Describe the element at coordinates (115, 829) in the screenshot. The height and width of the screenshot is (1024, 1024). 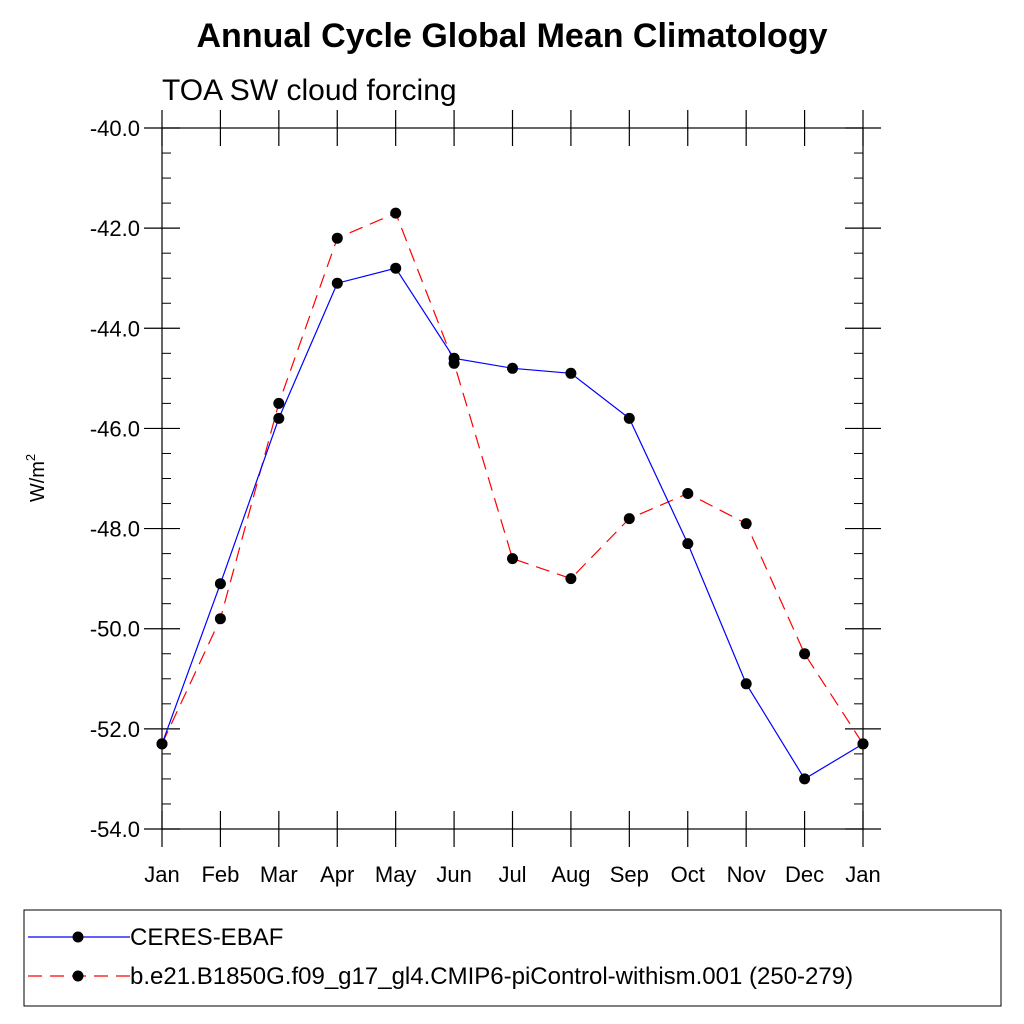
I see `y-tick-label: -54.0` at that location.